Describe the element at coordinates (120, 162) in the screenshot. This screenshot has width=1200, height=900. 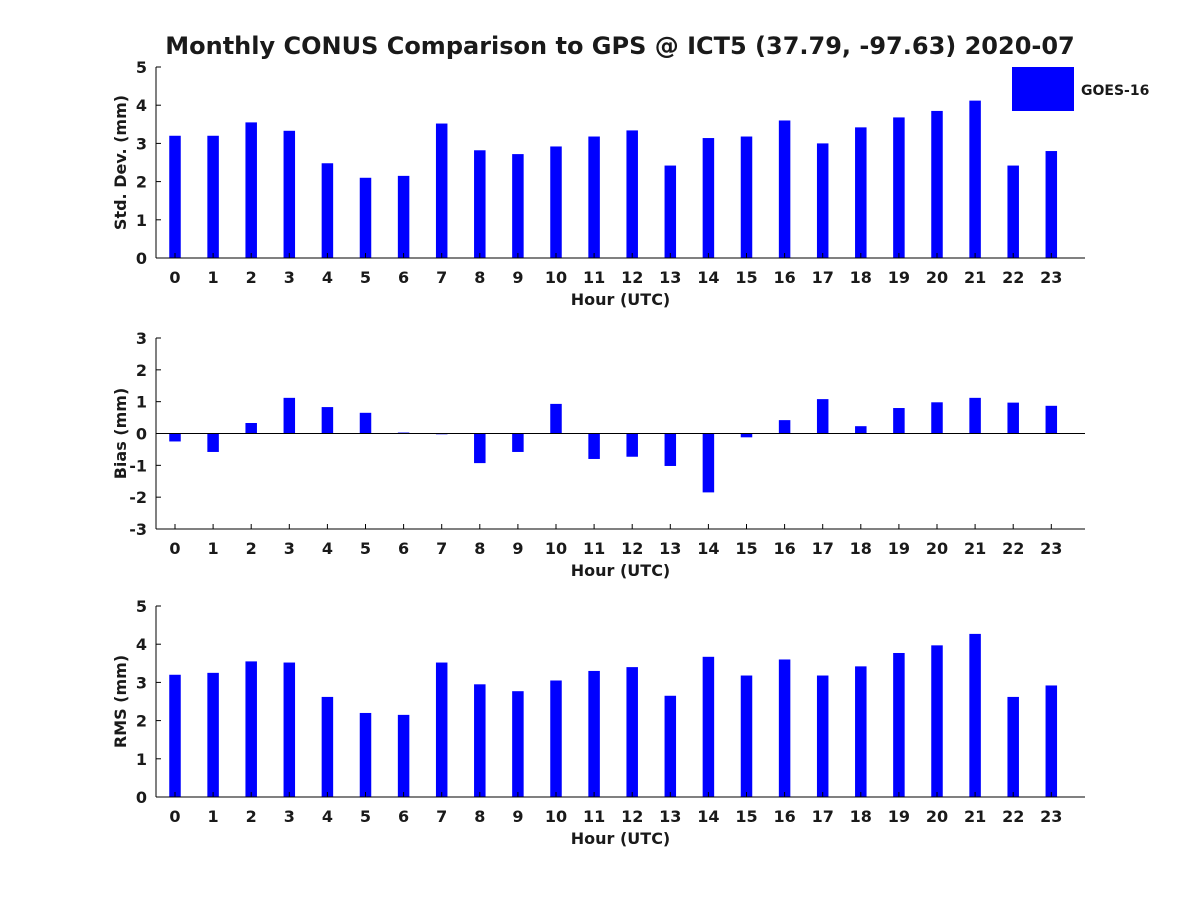
I see `y-axis-label: Std. Dev. (mm)` at that location.